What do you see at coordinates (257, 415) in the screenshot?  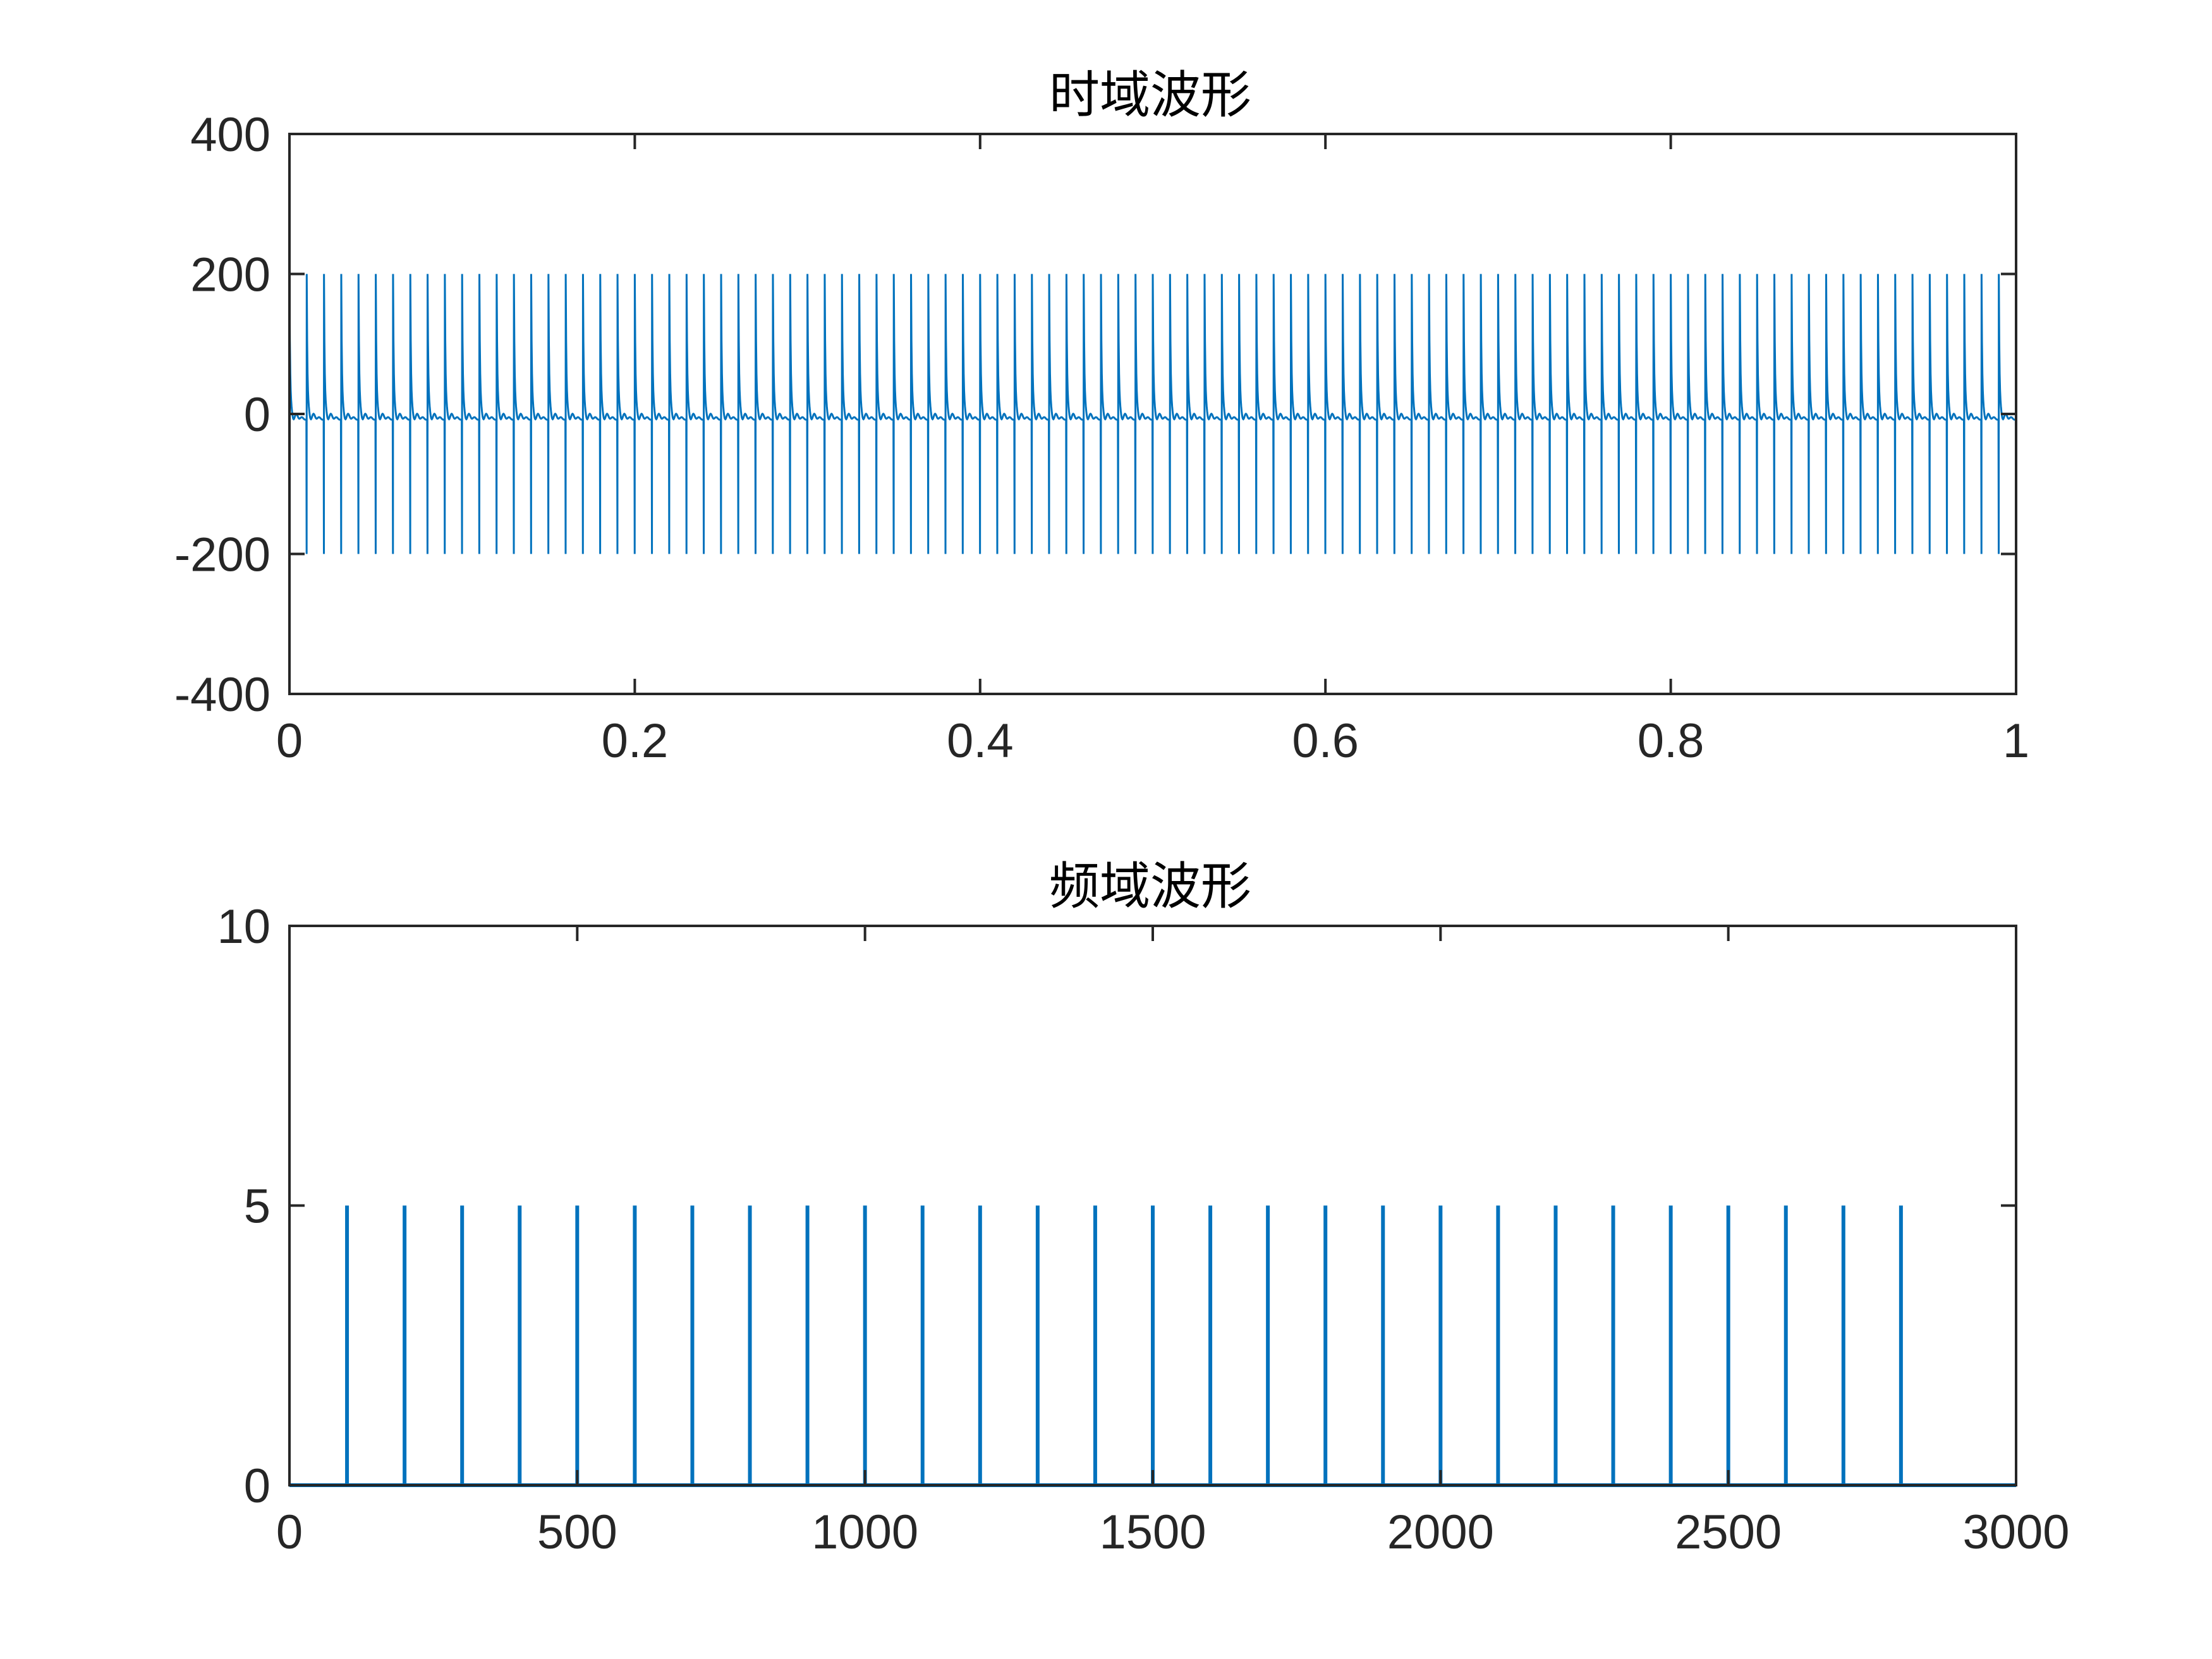 I see `time-domain-y-tick-label: 0` at bounding box center [257, 415].